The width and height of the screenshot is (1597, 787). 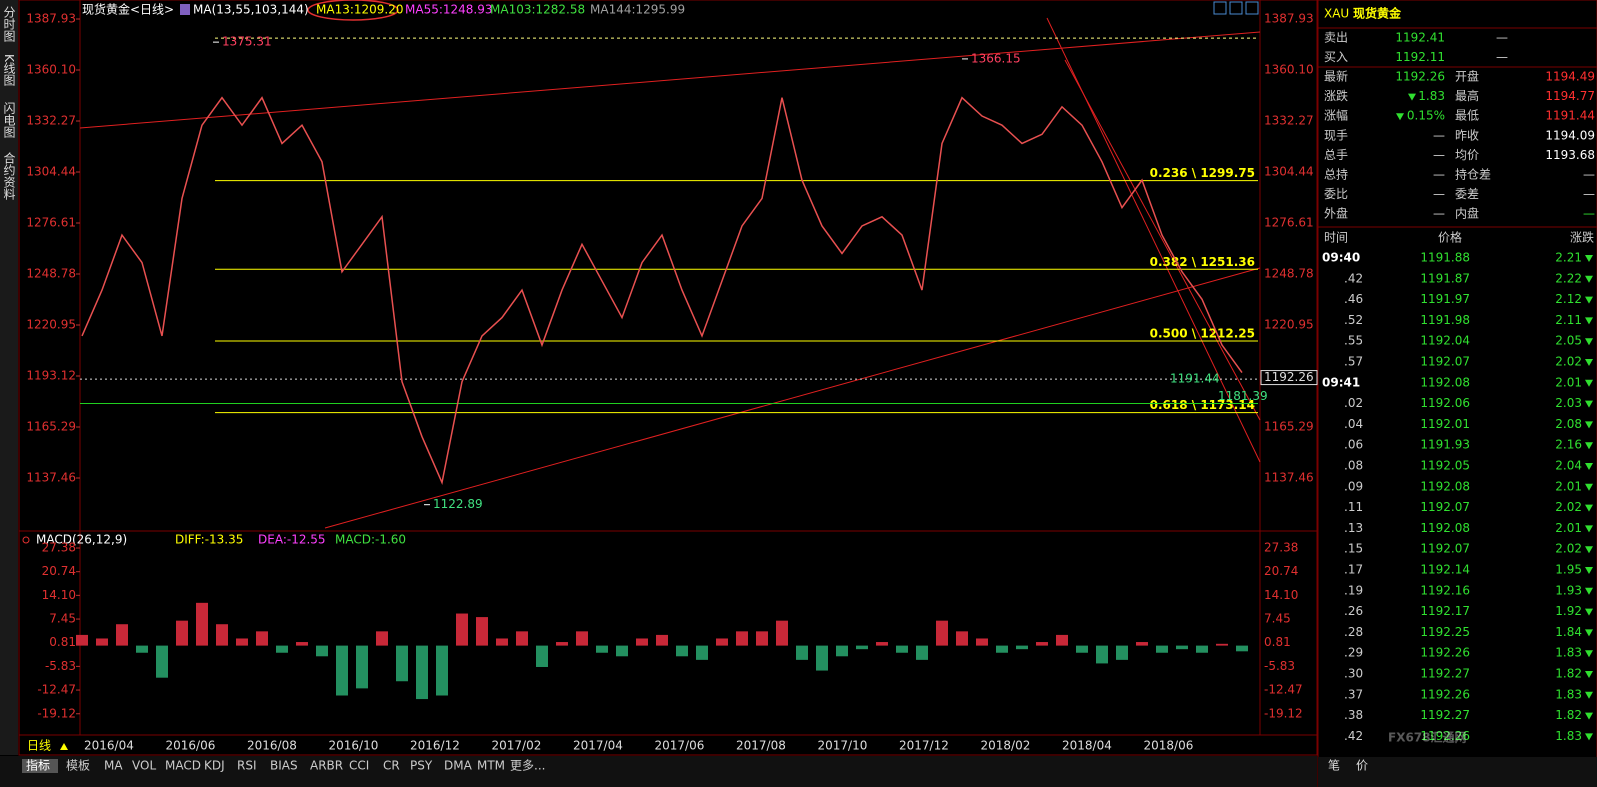 What do you see at coordinates (1467, 116) in the screenshot?
I see `quote-label: 最低` at bounding box center [1467, 116].